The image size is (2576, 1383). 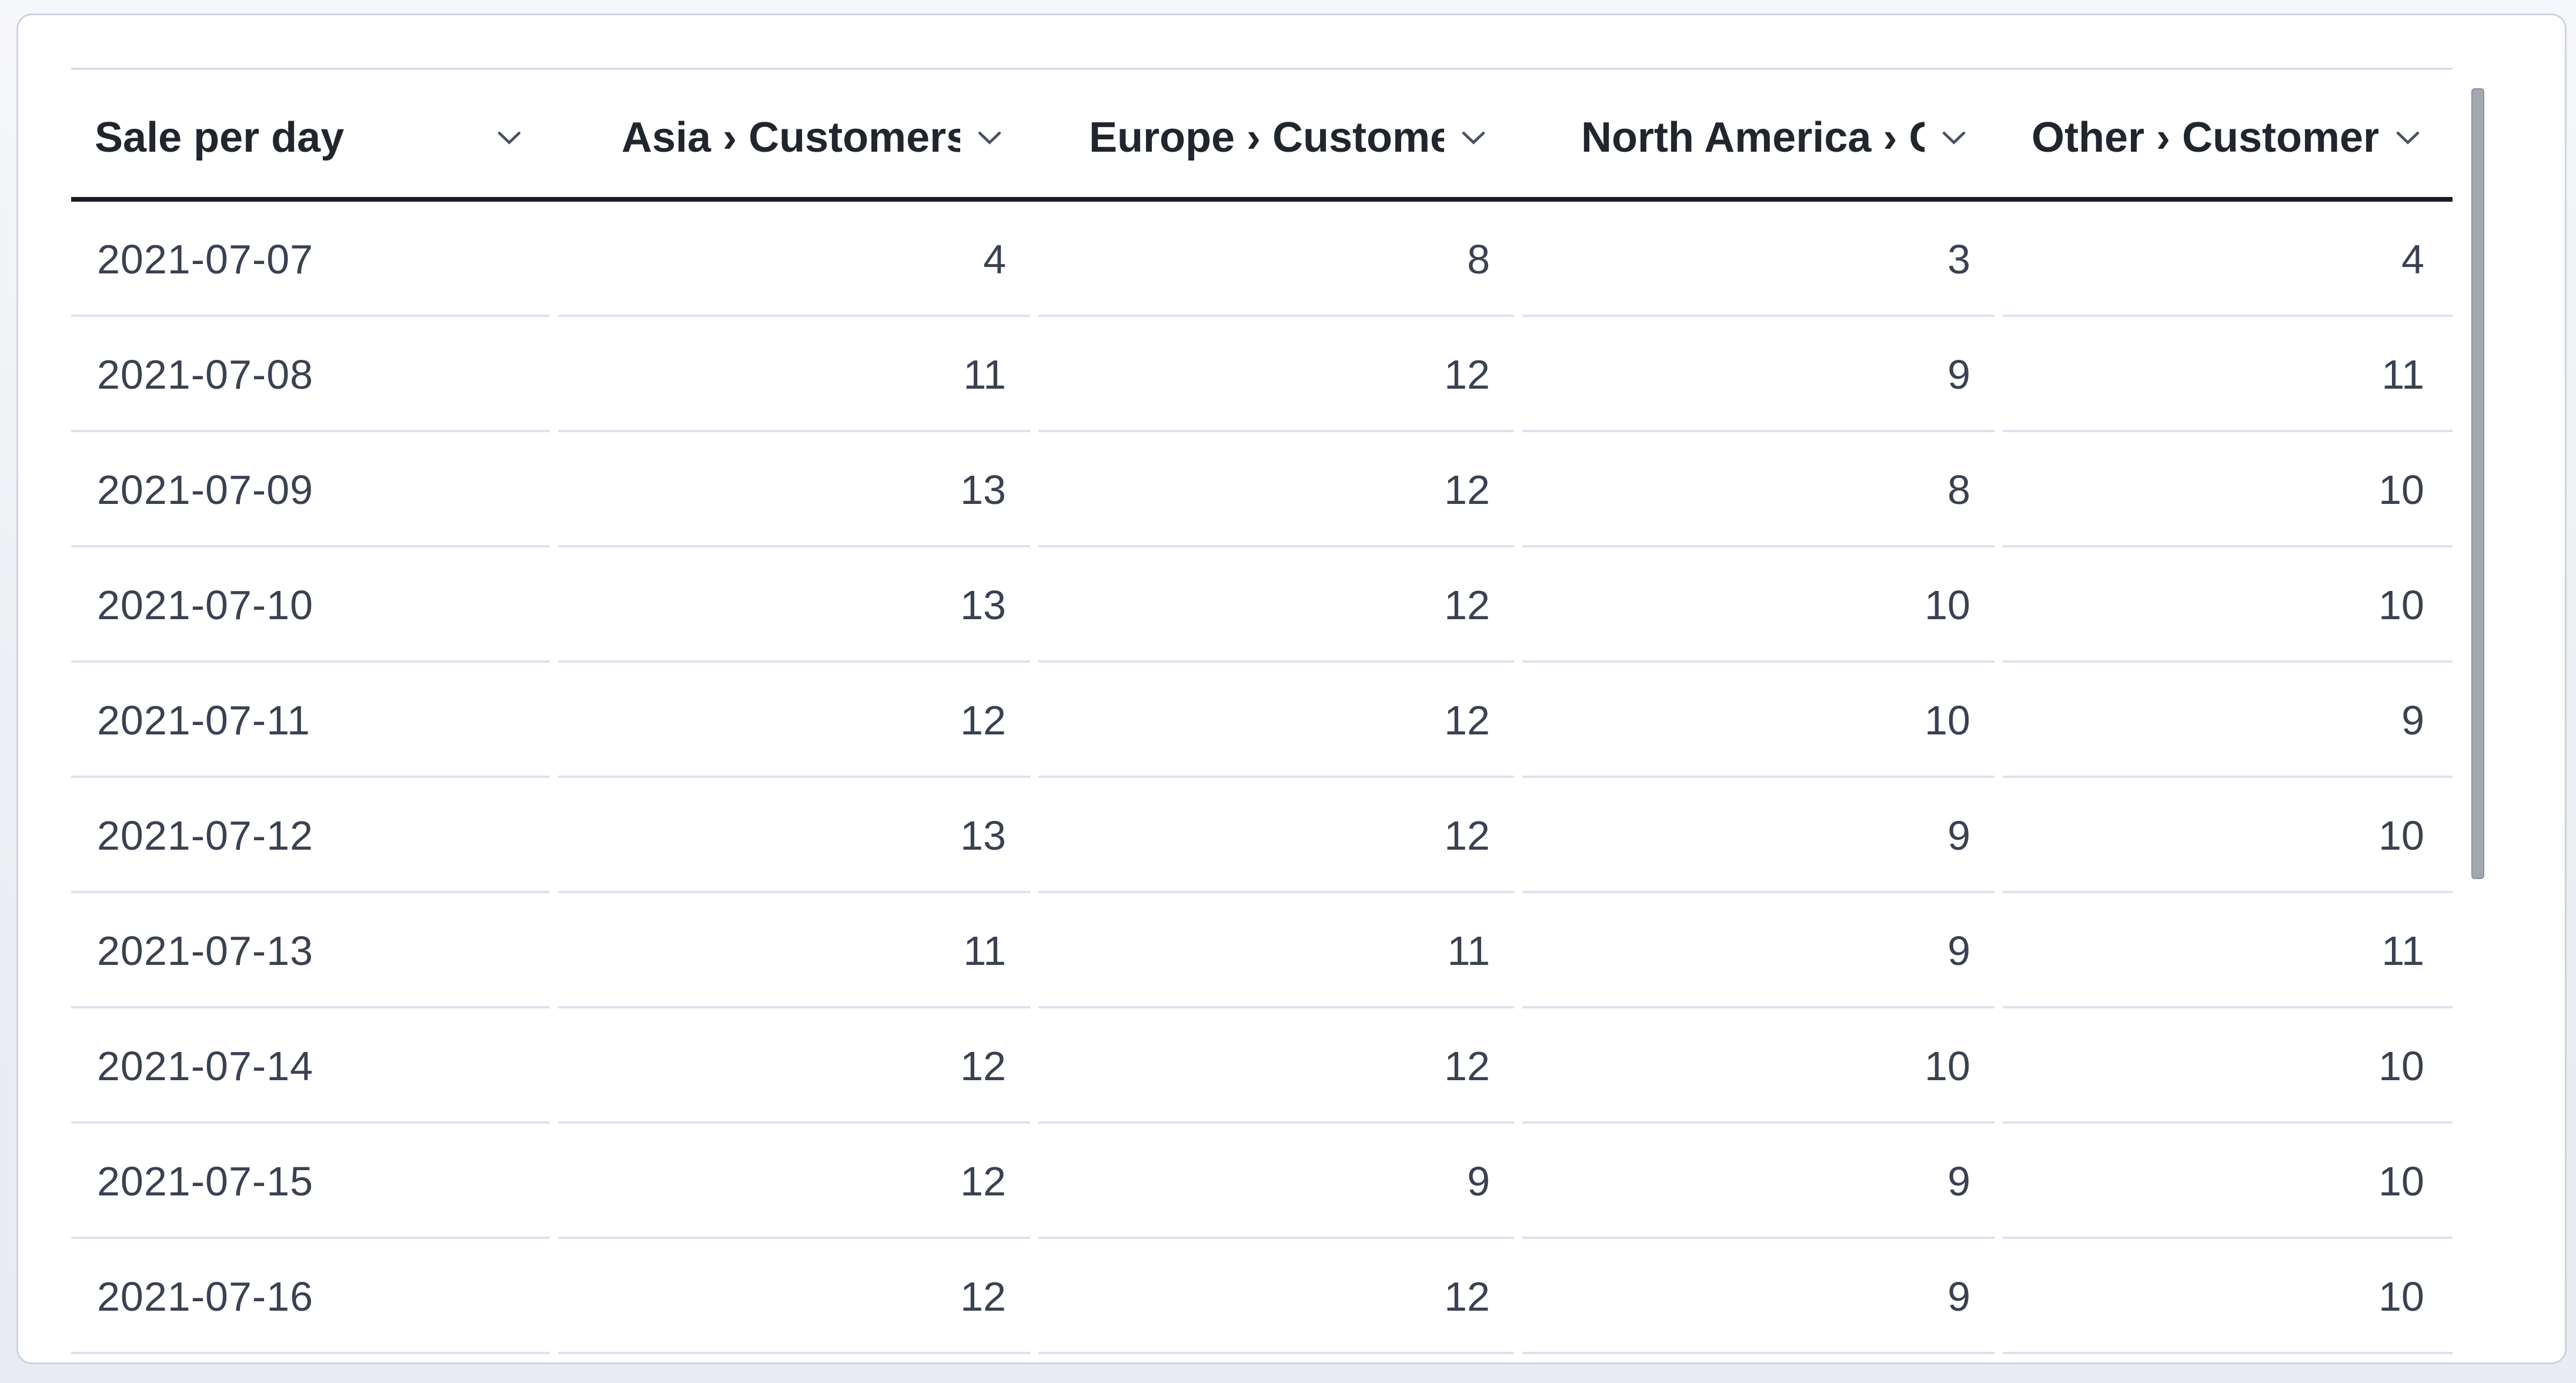 I want to click on date-cell: 2021-07-07, so click(x=312, y=259).